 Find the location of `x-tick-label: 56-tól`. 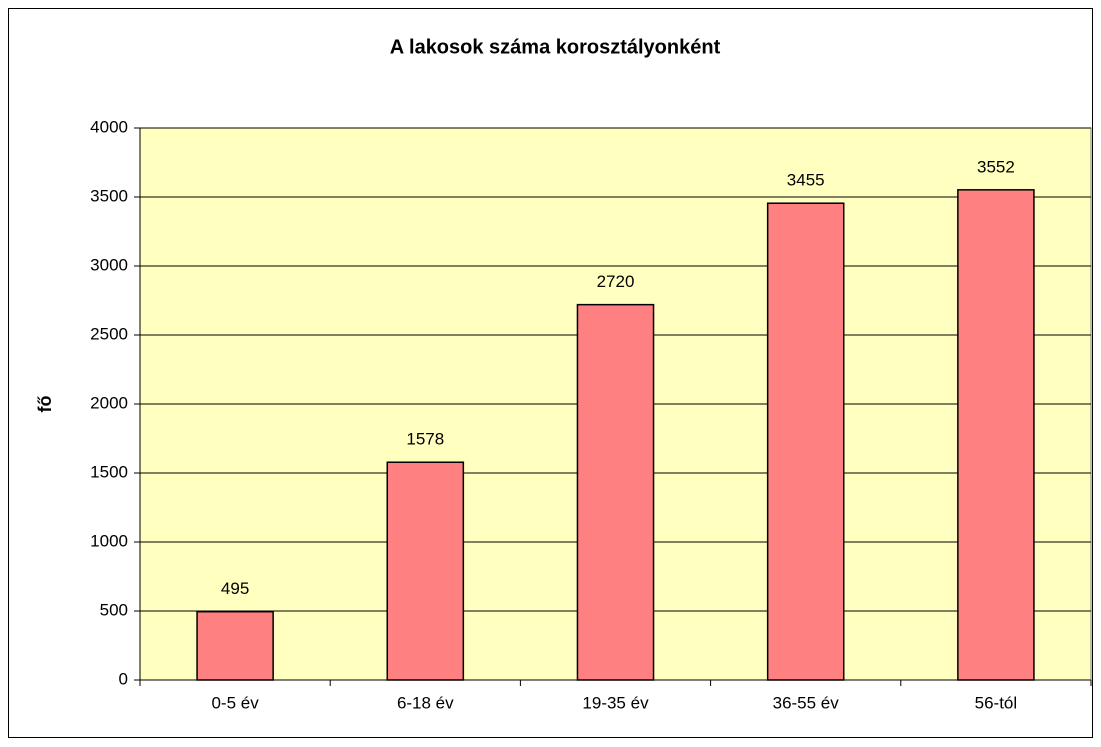

x-tick-label: 56-tól is located at coordinates (996, 702).